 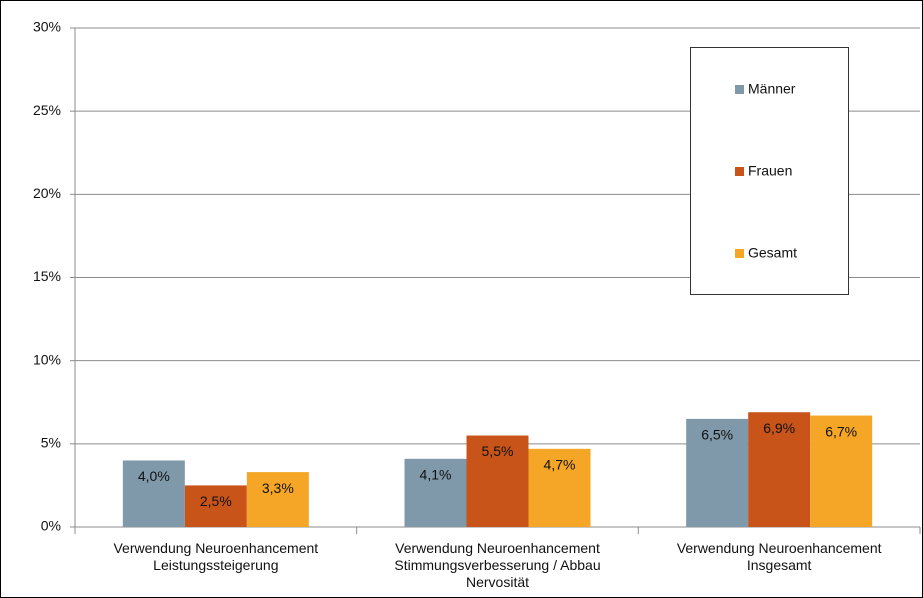 What do you see at coordinates (216, 501) in the screenshot?
I see `value-label: 2,5%` at bounding box center [216, 501].